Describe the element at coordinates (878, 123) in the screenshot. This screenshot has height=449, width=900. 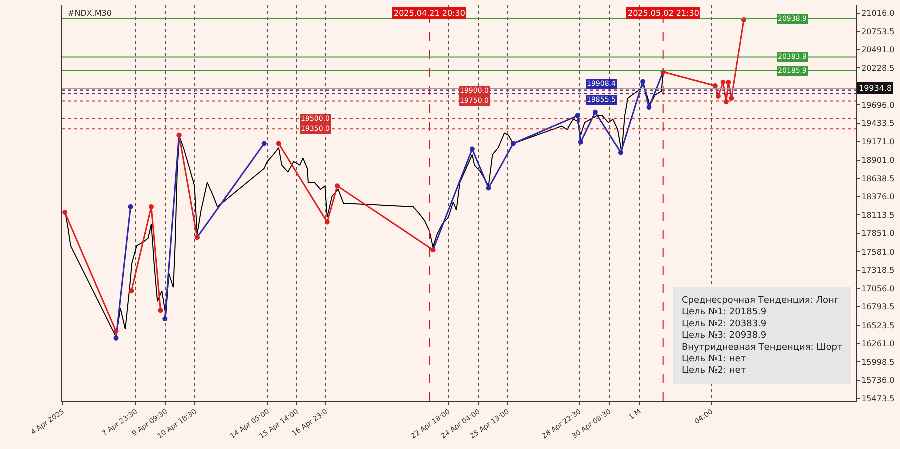
I see `y-tick-label: 19433.5` at that location.